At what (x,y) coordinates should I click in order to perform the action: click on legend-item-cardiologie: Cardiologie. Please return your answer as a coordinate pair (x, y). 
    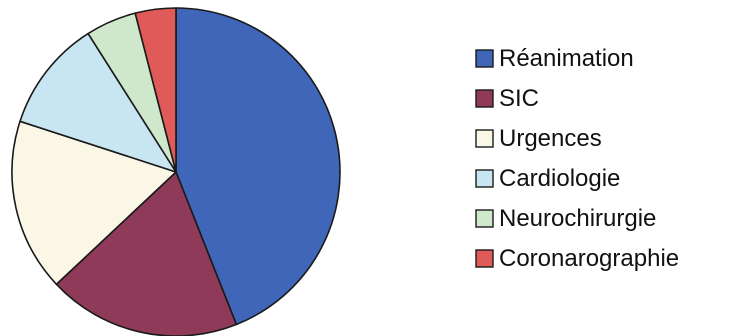
    Looking at the image, I should click on (547, 178).